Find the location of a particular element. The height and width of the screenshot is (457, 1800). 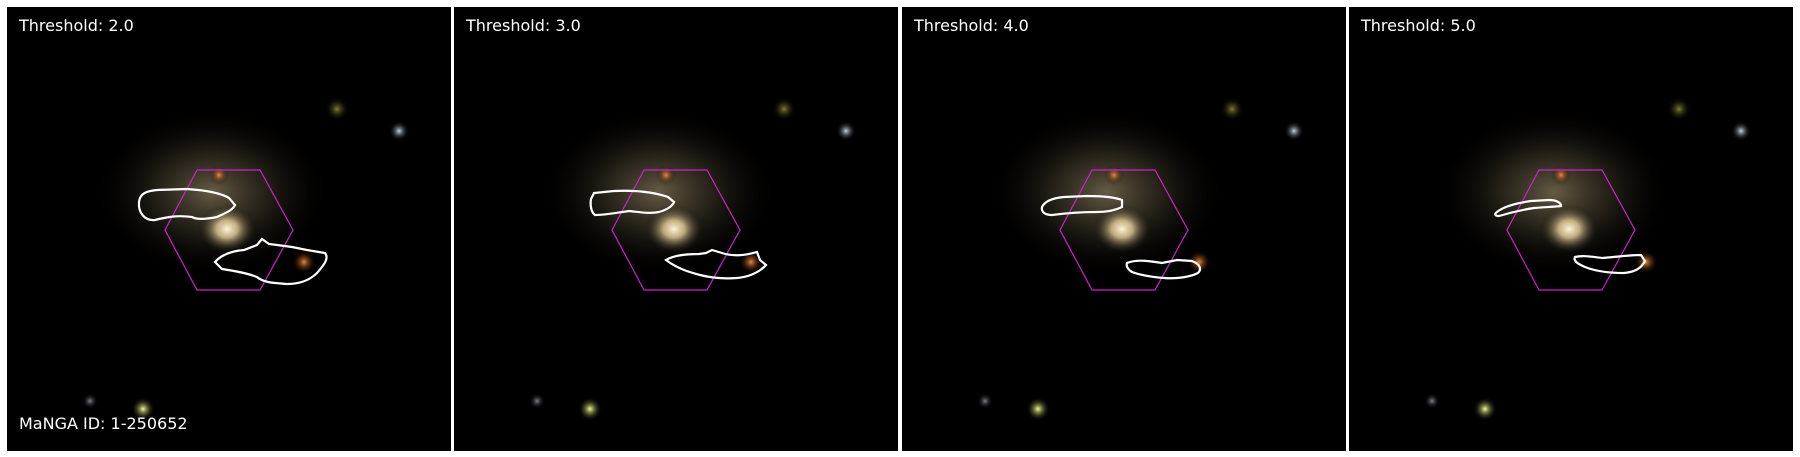

threshold-label: Threshold: 5.0 is located at coordinates (1418, 25).